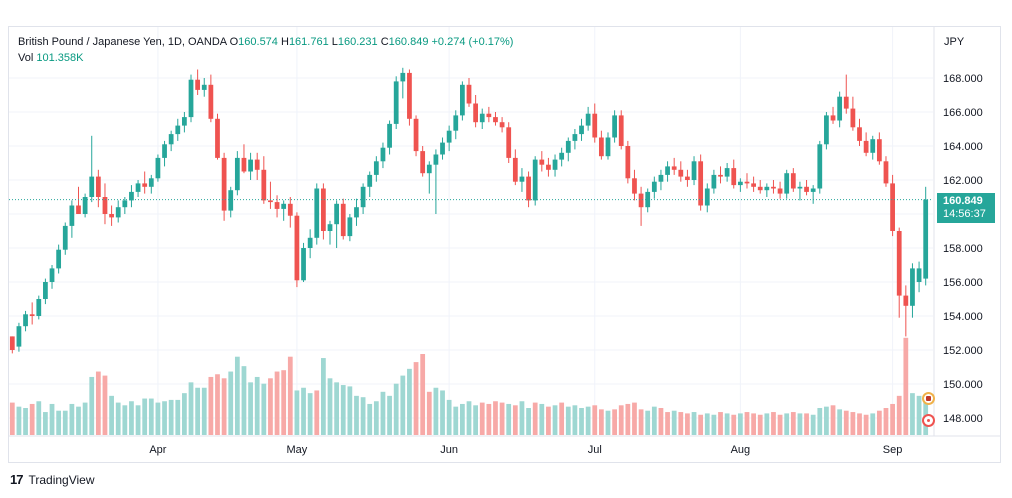 The height and width of the screenshot is (498, 1012). Describe the element at coordinates (928, 398) in the screenshot. I see `economic-event-flag-icon` at that location.